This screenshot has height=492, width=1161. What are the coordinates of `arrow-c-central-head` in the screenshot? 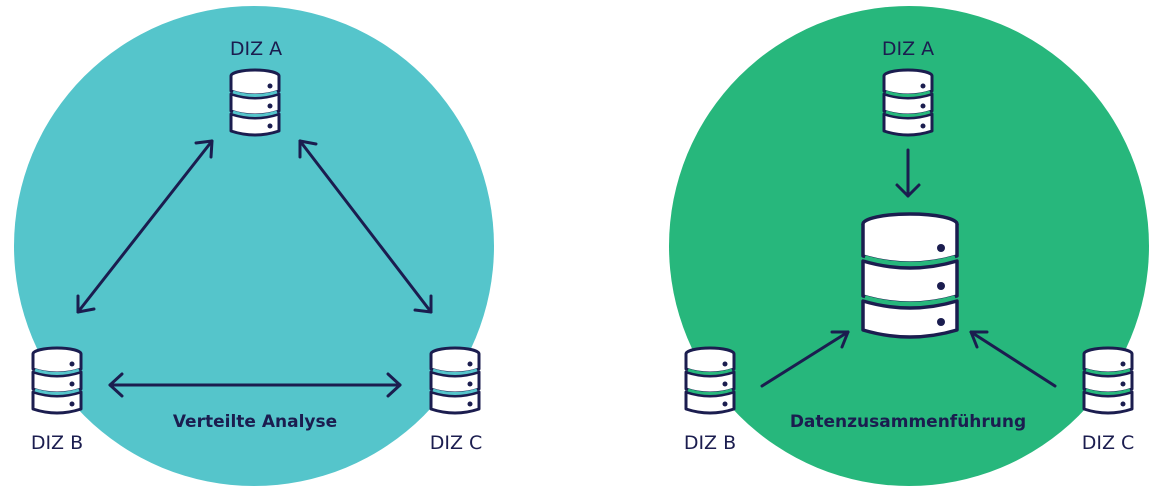 It's located at (979, 339).